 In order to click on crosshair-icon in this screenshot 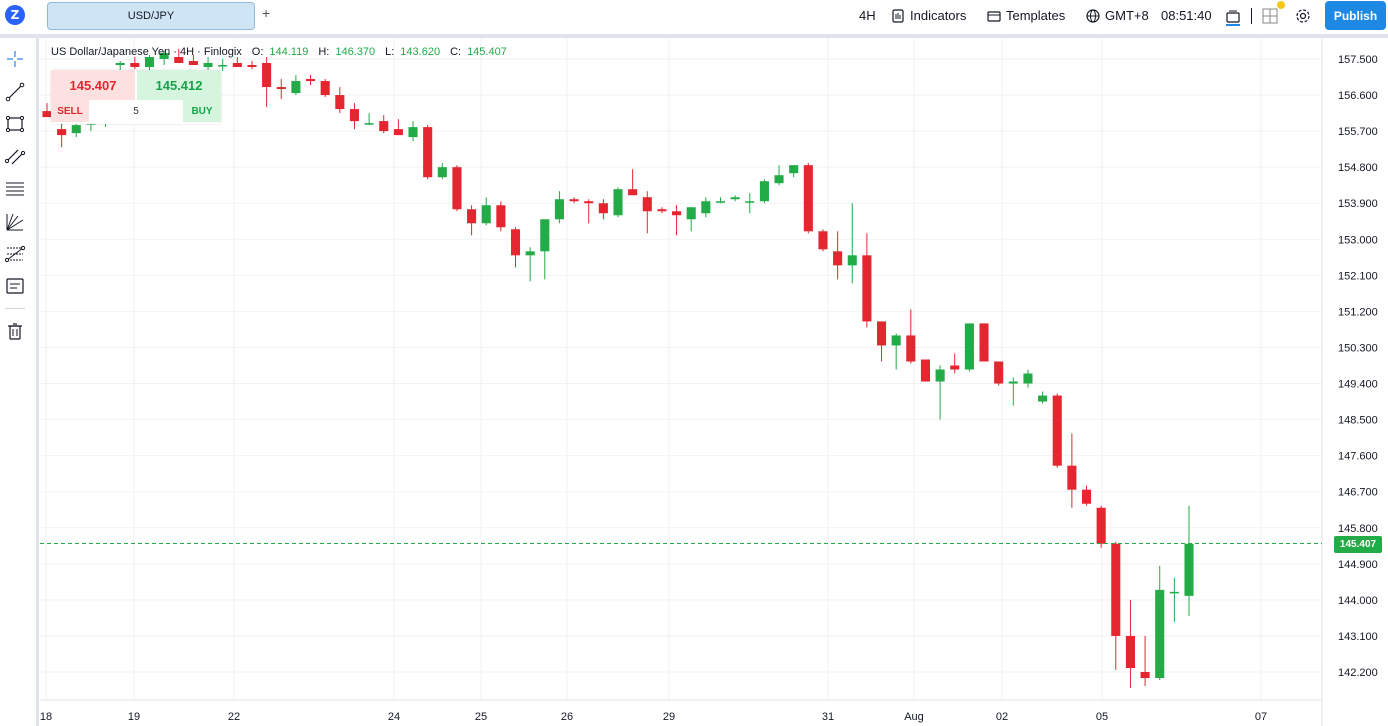, I will do `click(15, 59)`.